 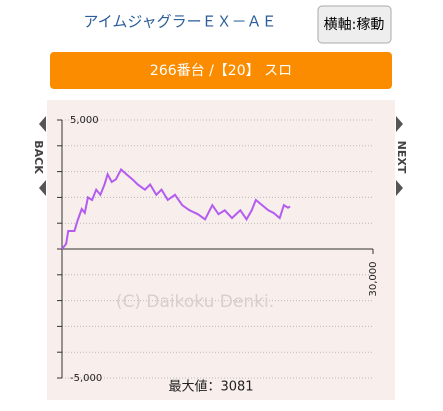 I want to click on page-title: アイムジャグラーＥＸ－ＡＥ, so click(x=179, y=22).